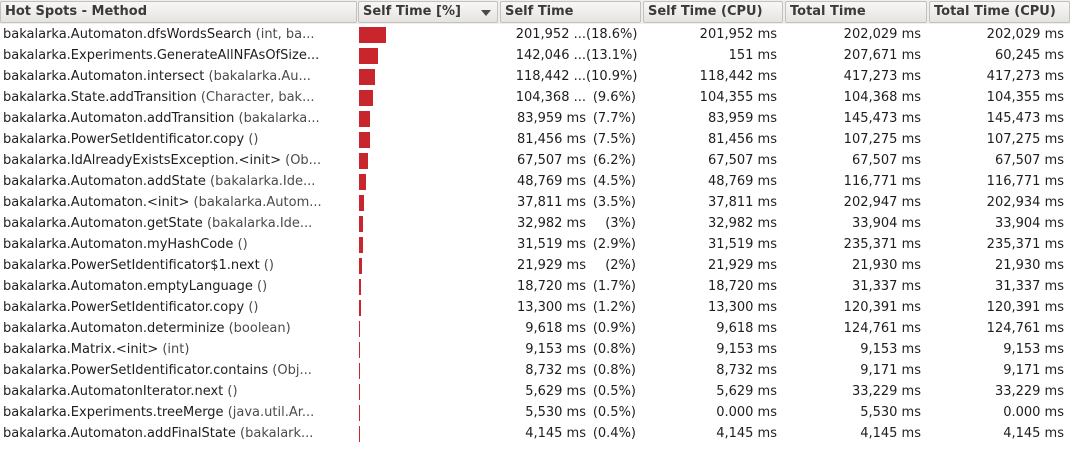  What do you see at coordinates (257, 328) in the screenshot?
I see `method-args: (boolean)` at bounding box center [257, 328].